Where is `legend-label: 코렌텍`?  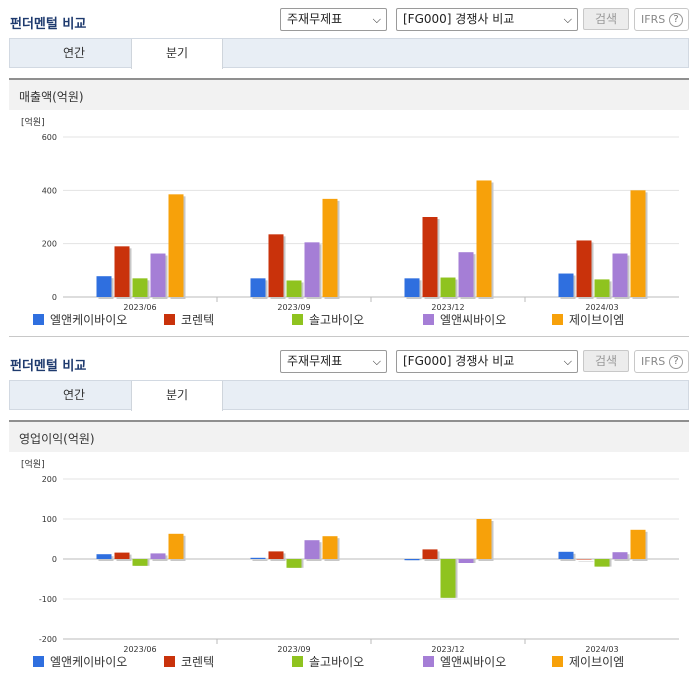 legend-label: 코렌텍 is located at coordinates (198, 320).